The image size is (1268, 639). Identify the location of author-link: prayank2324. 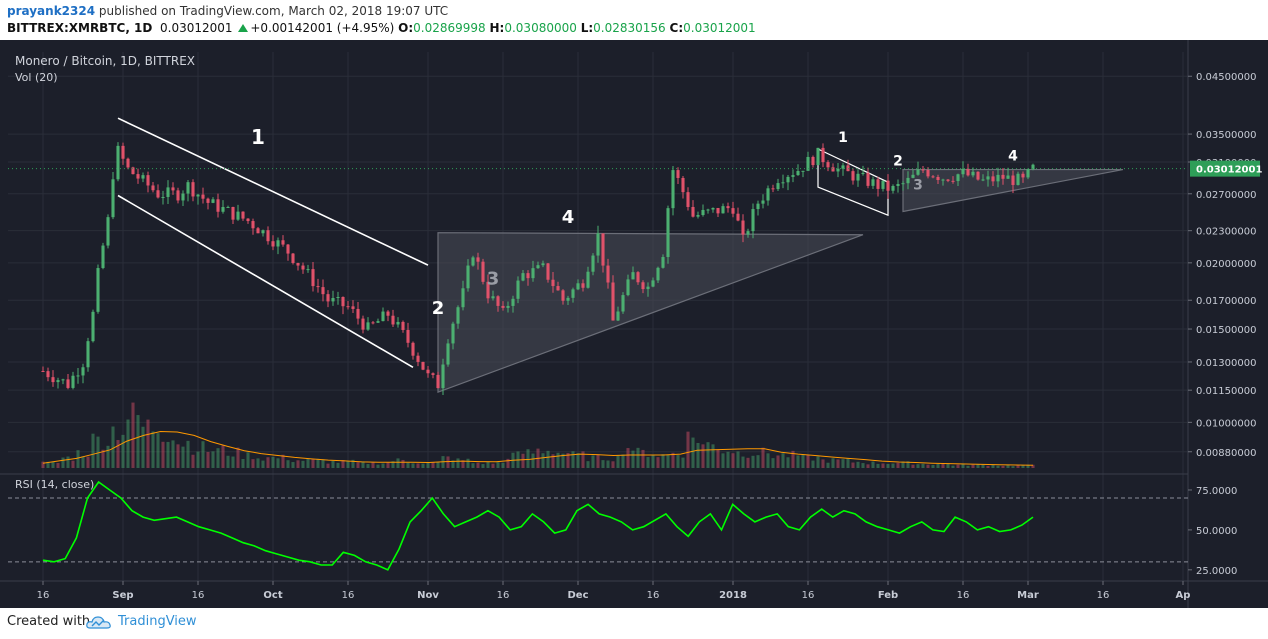
(51, 11).